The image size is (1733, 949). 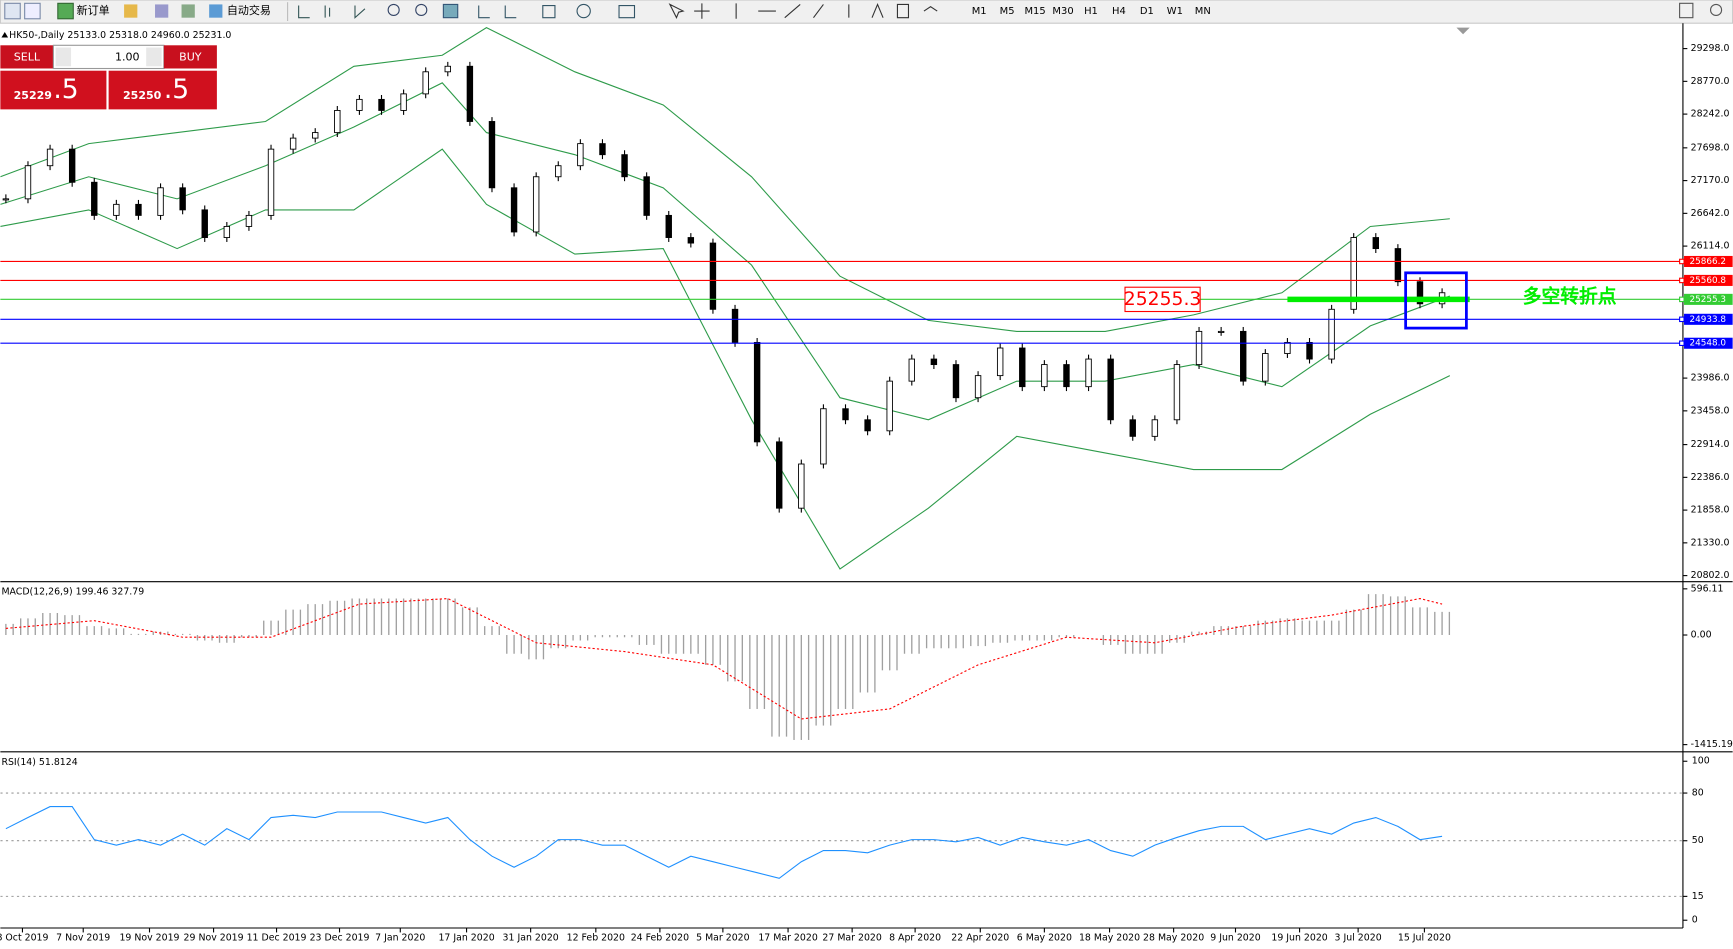 What do you see at coordinates (216, 11) in the screenshot?
I see `auto-trading-icon` at bounding box center [216, 11].